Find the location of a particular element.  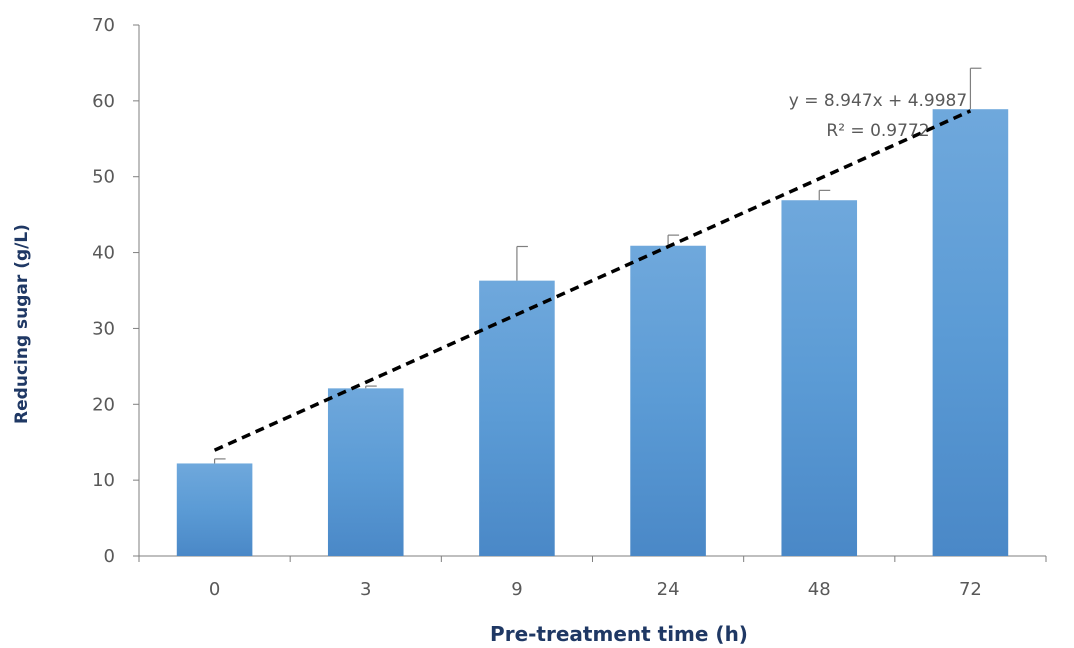

x-tick-label: 3 is located at coordinates (365, 589).